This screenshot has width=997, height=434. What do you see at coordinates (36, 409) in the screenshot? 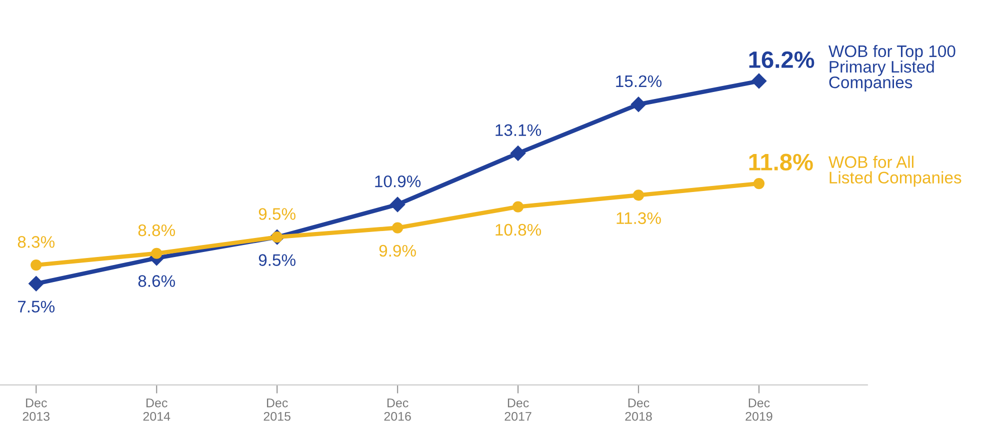
I see `x-tick-label: Dec 2013` at bounding box center [36, 409].